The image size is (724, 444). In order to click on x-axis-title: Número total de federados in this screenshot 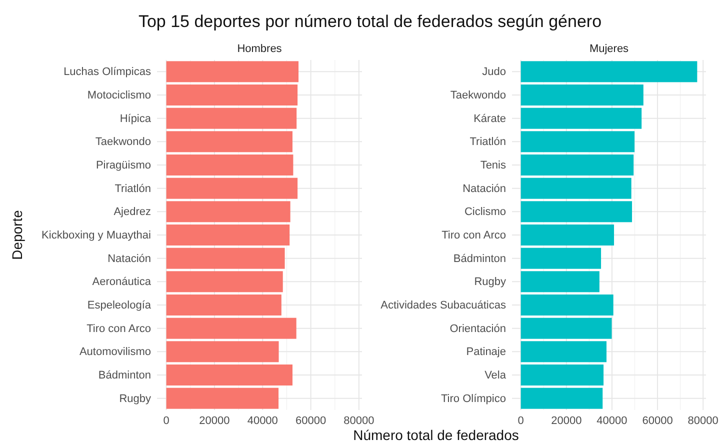, I will do `click(436, 435)`.